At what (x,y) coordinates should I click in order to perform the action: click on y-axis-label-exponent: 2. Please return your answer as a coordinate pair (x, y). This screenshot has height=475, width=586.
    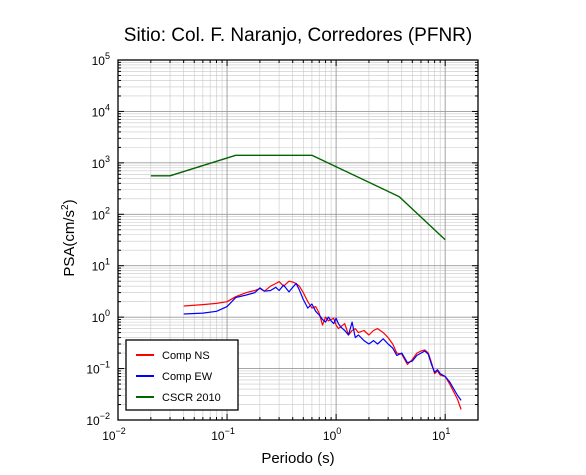
    Looking at the image, I should click on (65, 207).